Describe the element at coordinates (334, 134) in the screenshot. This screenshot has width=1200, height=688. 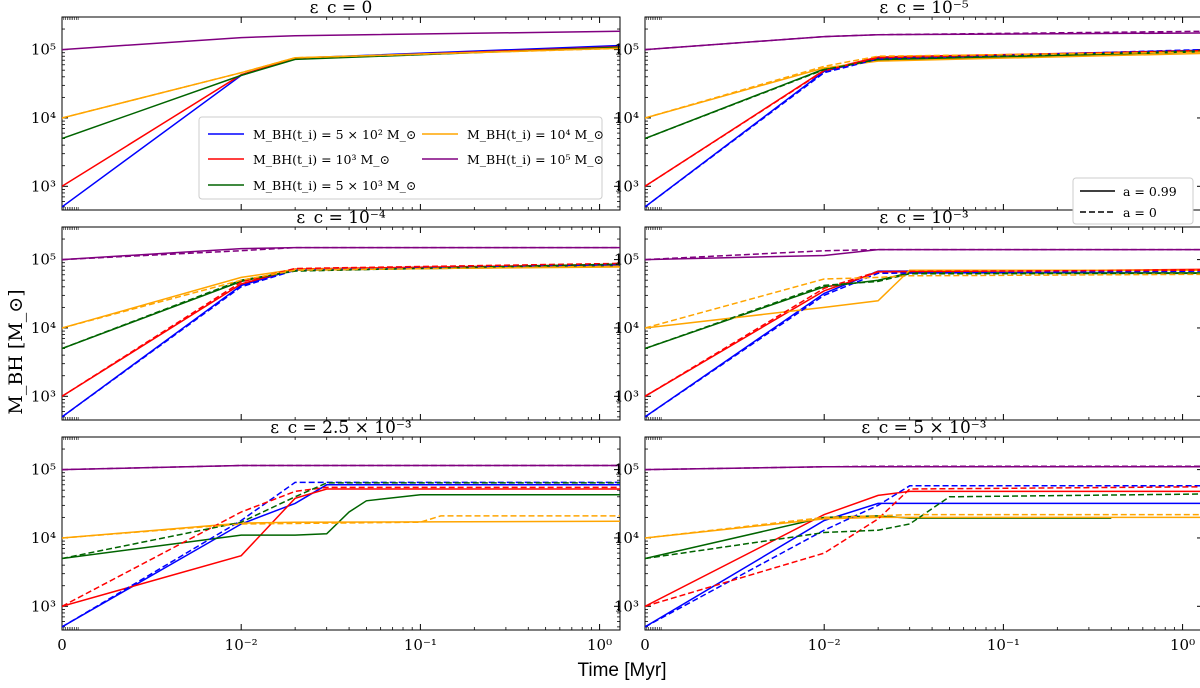
I see `legend-label: M_BH(t_i) = 5 × 10² M_⊙` at that location.